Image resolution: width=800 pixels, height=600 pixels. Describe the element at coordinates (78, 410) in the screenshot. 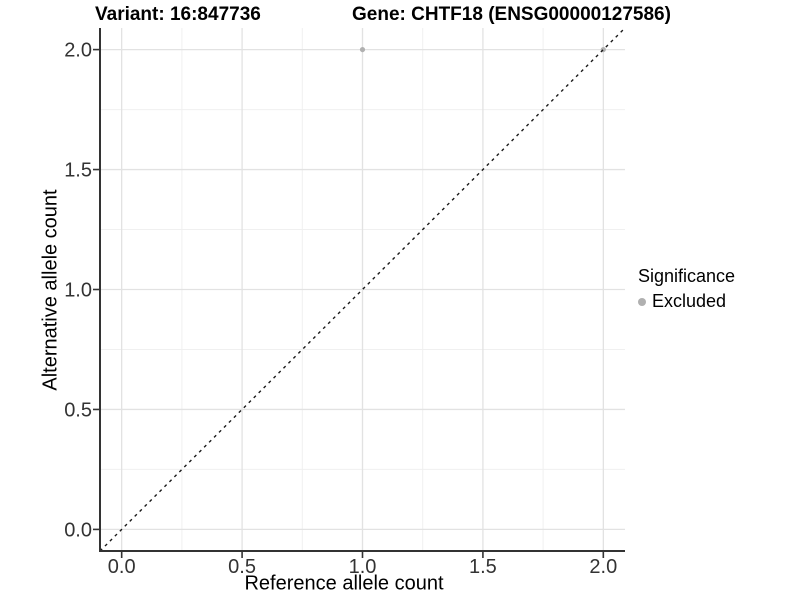

I see `y-tick-label: 0.5` at that location.